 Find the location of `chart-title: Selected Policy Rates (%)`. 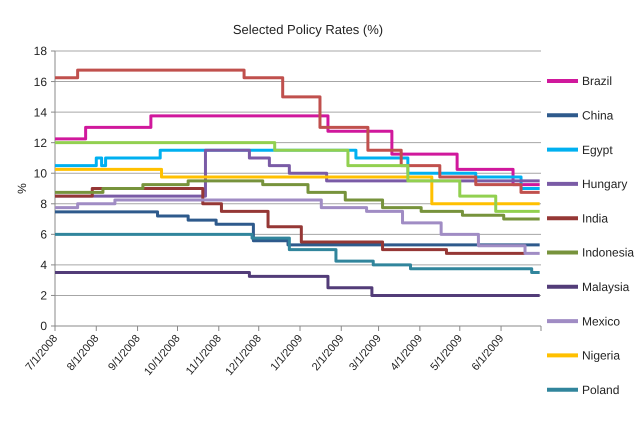

chart-title: Selected Policy Rates (%) is located at coordinates (308, 29).